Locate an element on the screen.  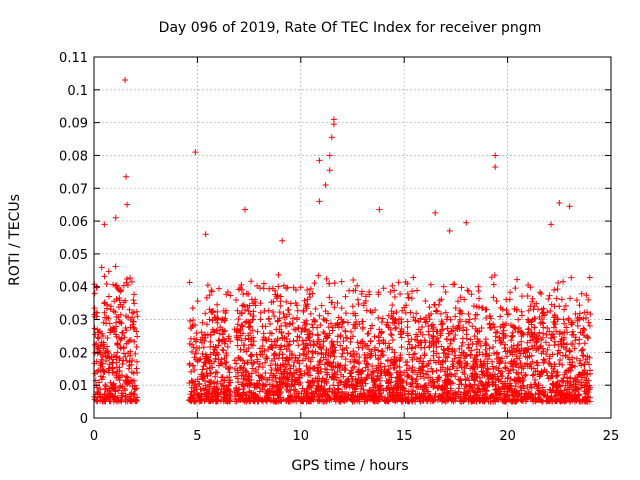
x-tick-label: 15 is located at coordinates (404, 436).